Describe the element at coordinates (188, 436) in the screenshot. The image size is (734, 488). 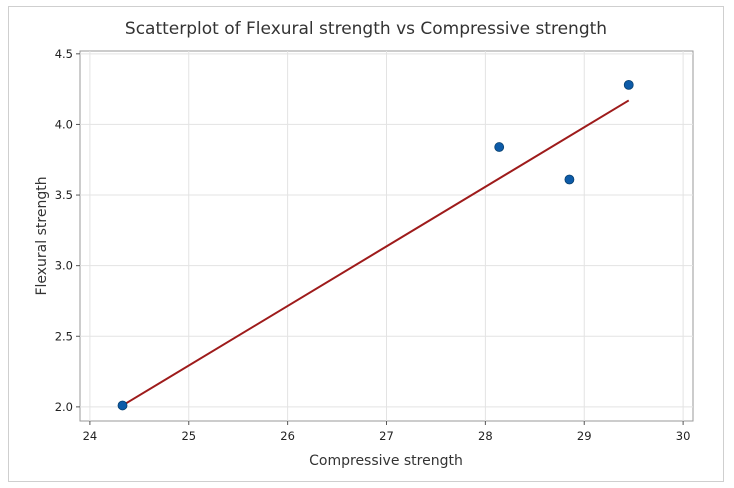
I see `x-tick-label: 25` at that location.